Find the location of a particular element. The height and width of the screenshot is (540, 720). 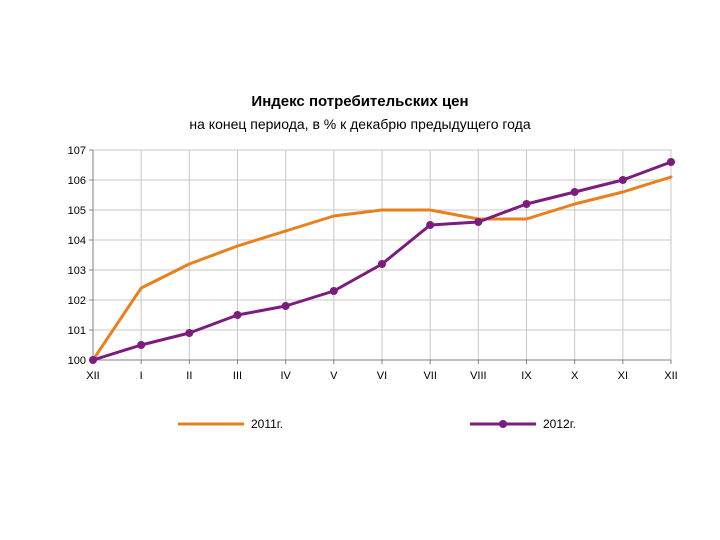

y-tick-label: 101 is located at coordinates (77, 331).